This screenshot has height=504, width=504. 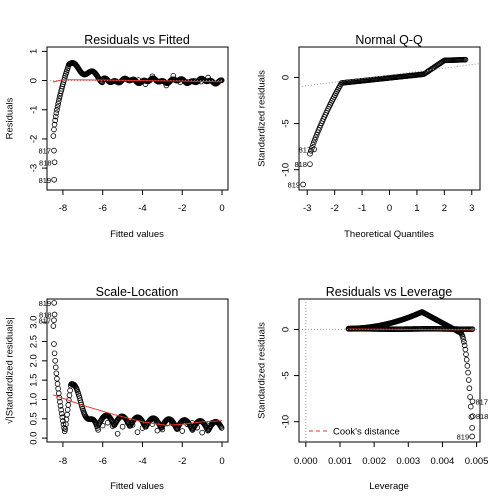 What do you see at coordinates (471, 208) in the screenshot?
I see `x-tick-label: 3` at bounding box center [471, 208].